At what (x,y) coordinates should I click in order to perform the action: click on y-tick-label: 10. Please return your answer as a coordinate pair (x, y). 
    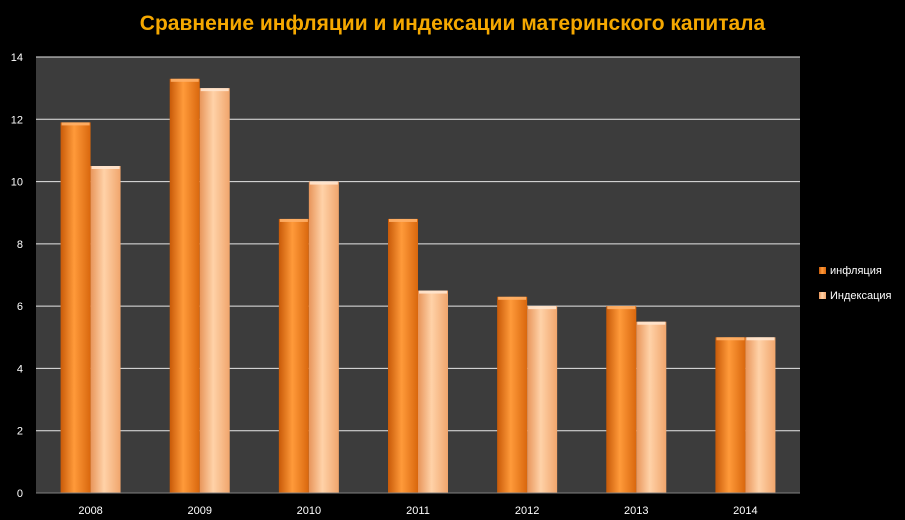
    Looking at the image, I should click on (17, 183).